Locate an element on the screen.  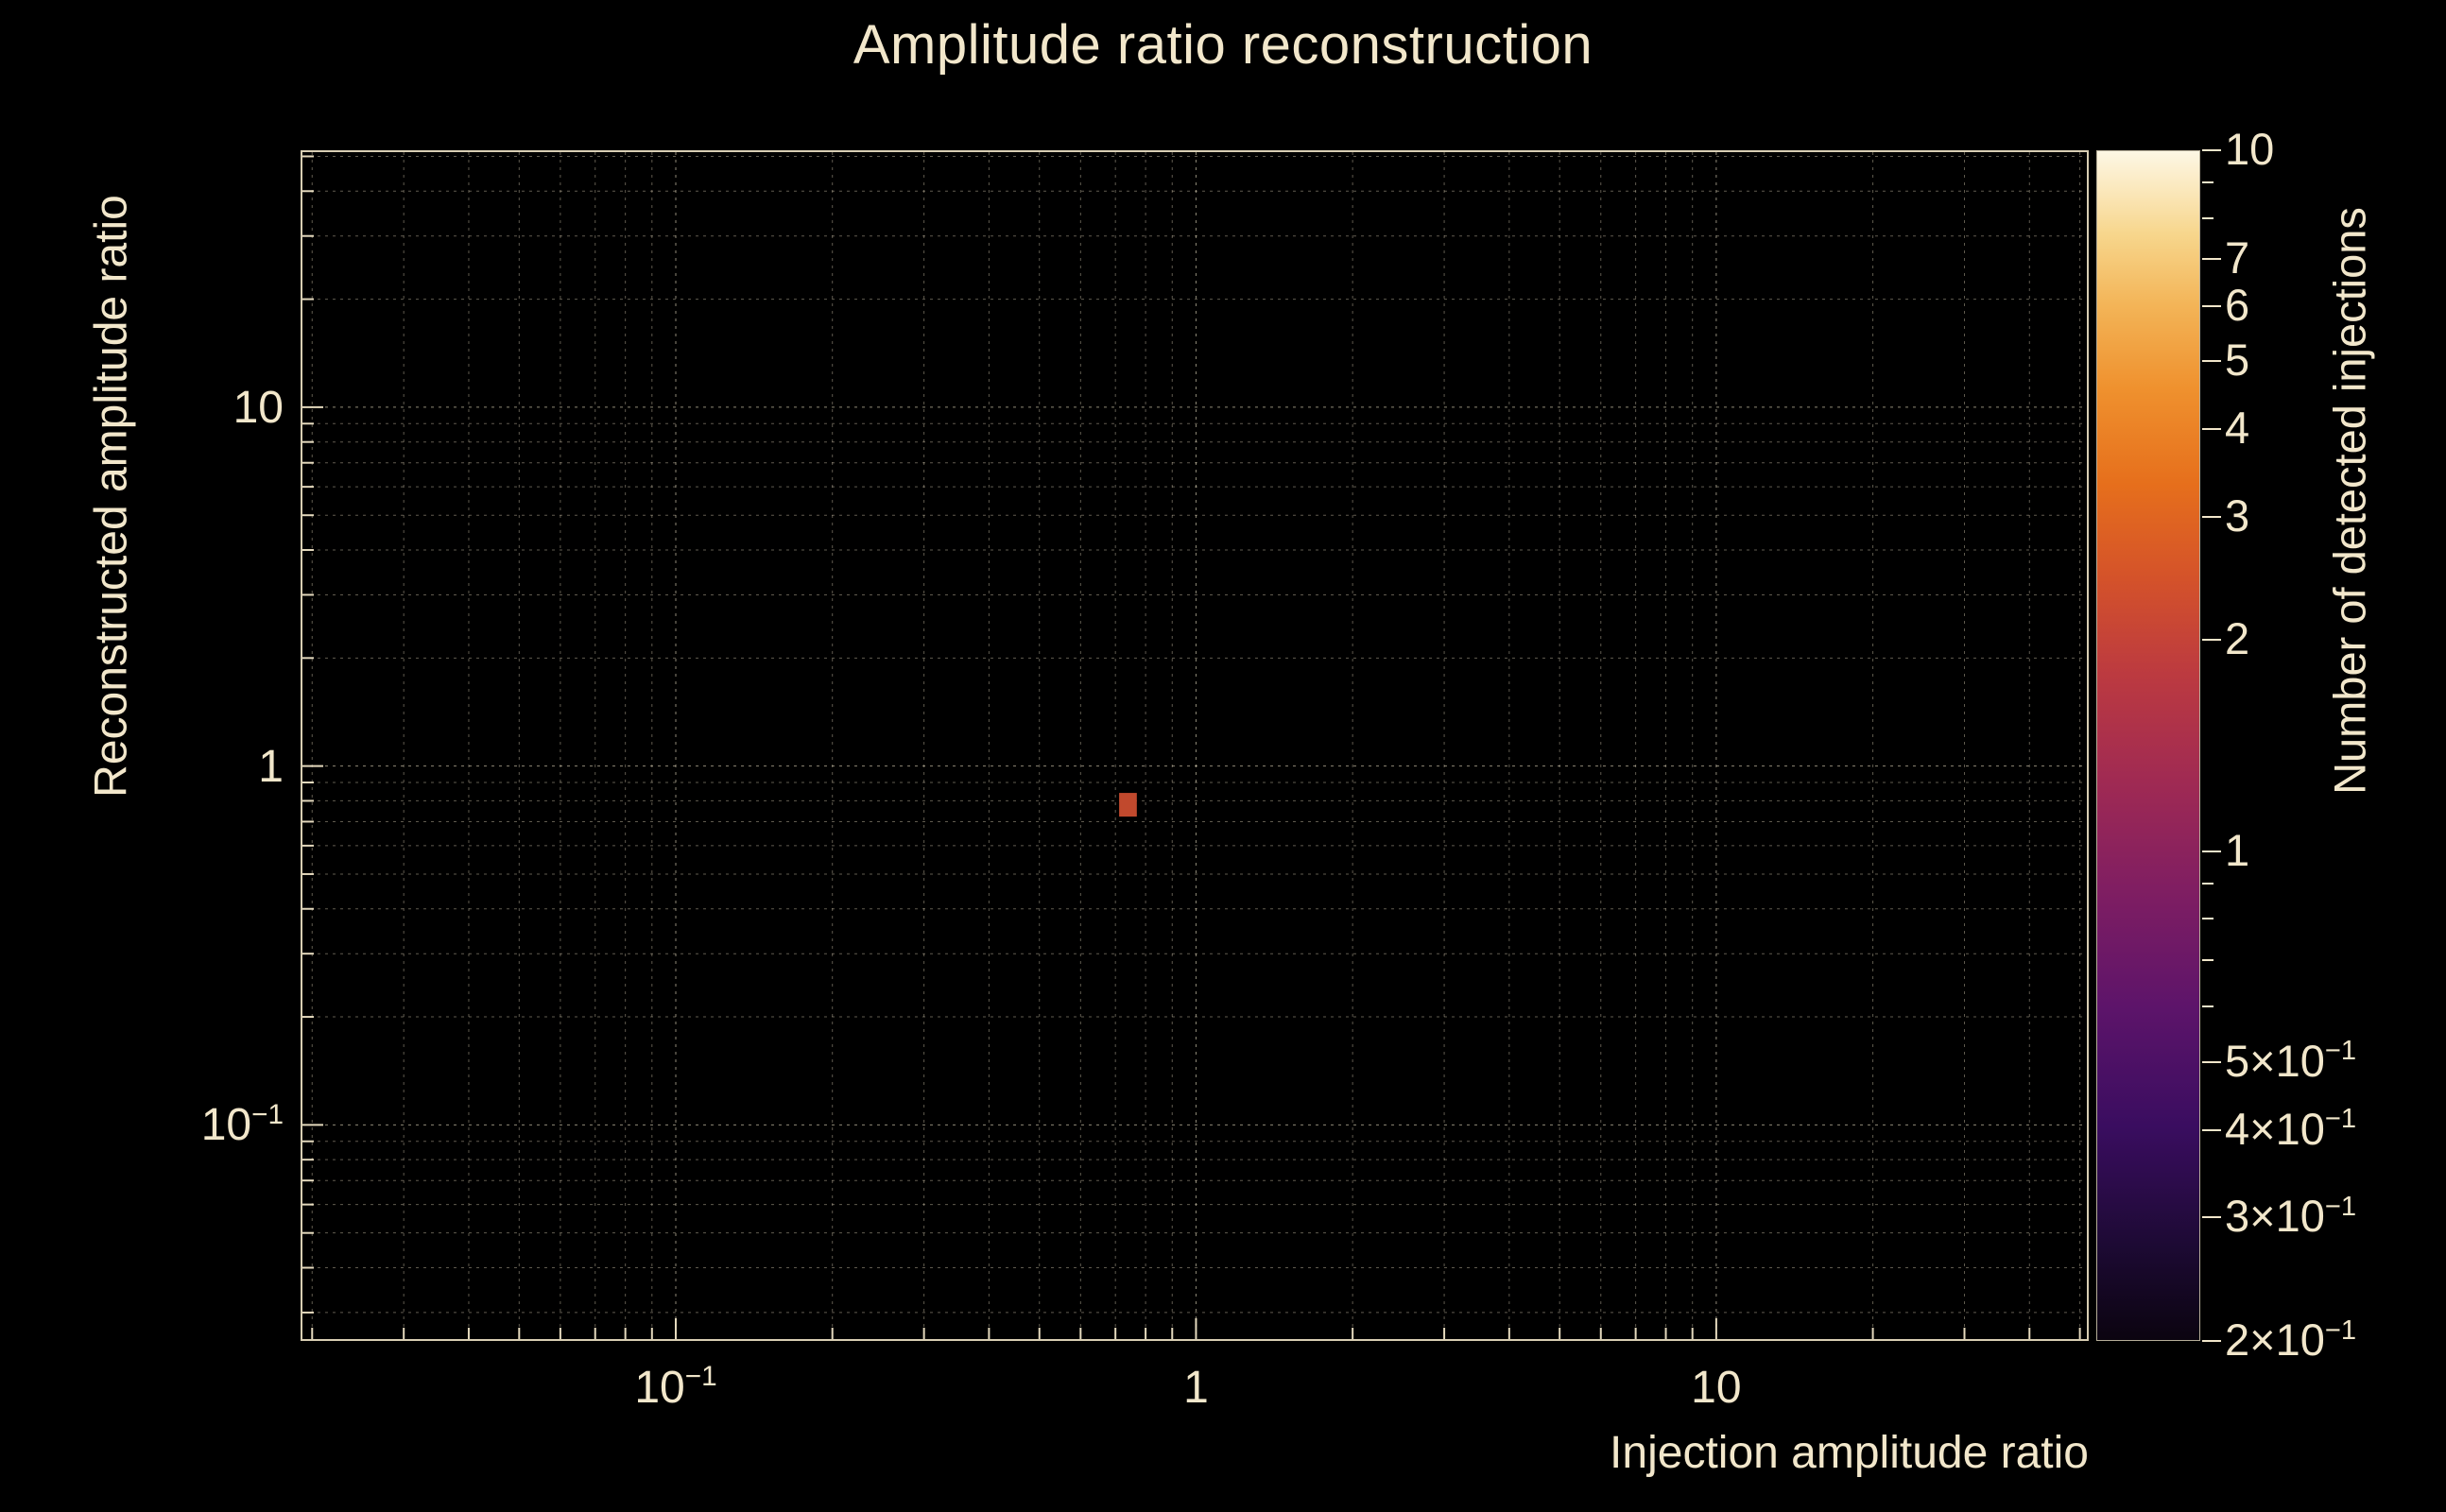
colorbar-tick-label: 10 is located at coordinates (2250, 149).